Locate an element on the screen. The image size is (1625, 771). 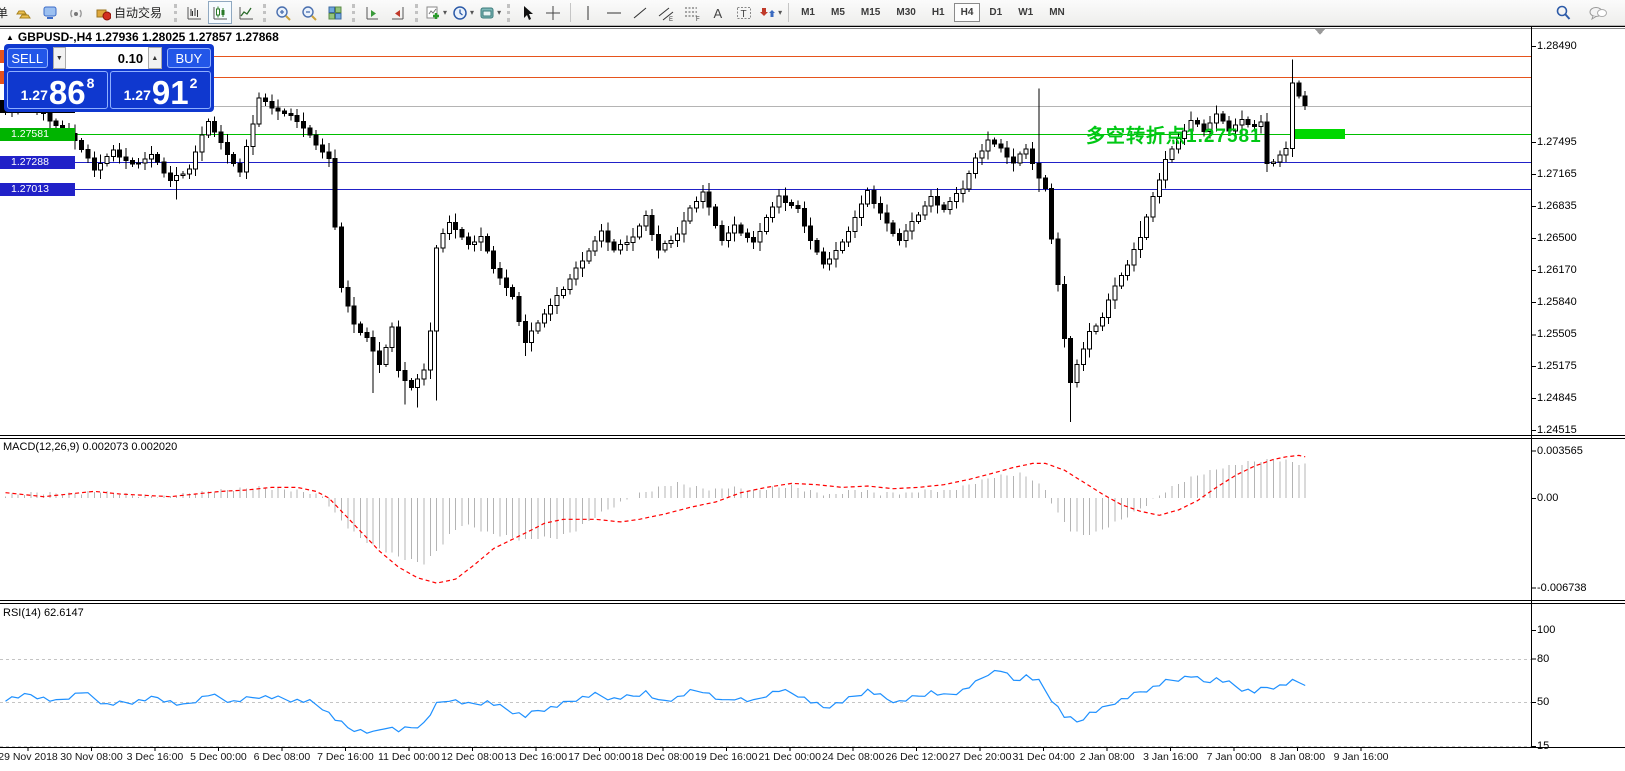
collapse-arrow-icon: ▲ is located at coordinates (10, 37).